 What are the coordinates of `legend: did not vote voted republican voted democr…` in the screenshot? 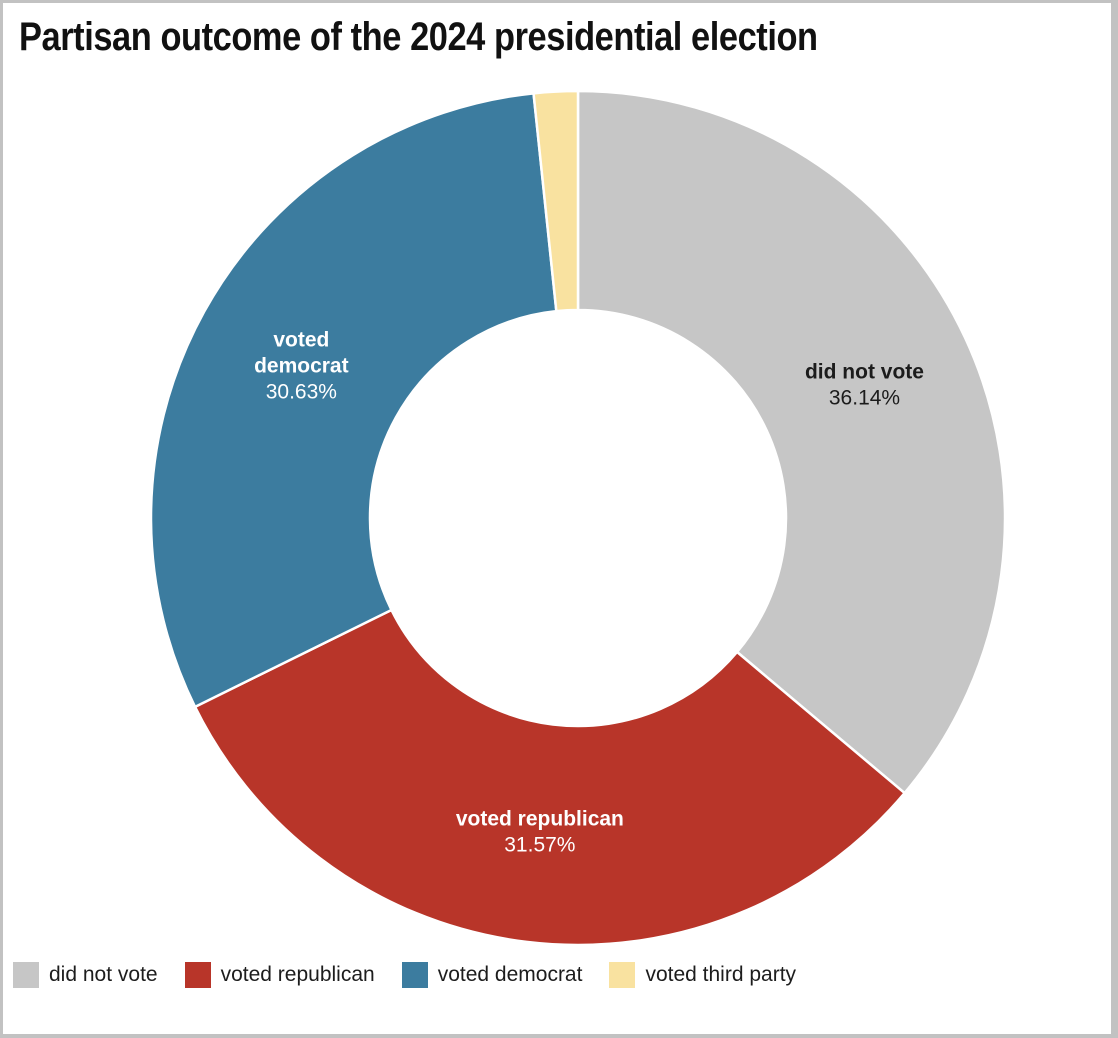 It's located at (404, 975).